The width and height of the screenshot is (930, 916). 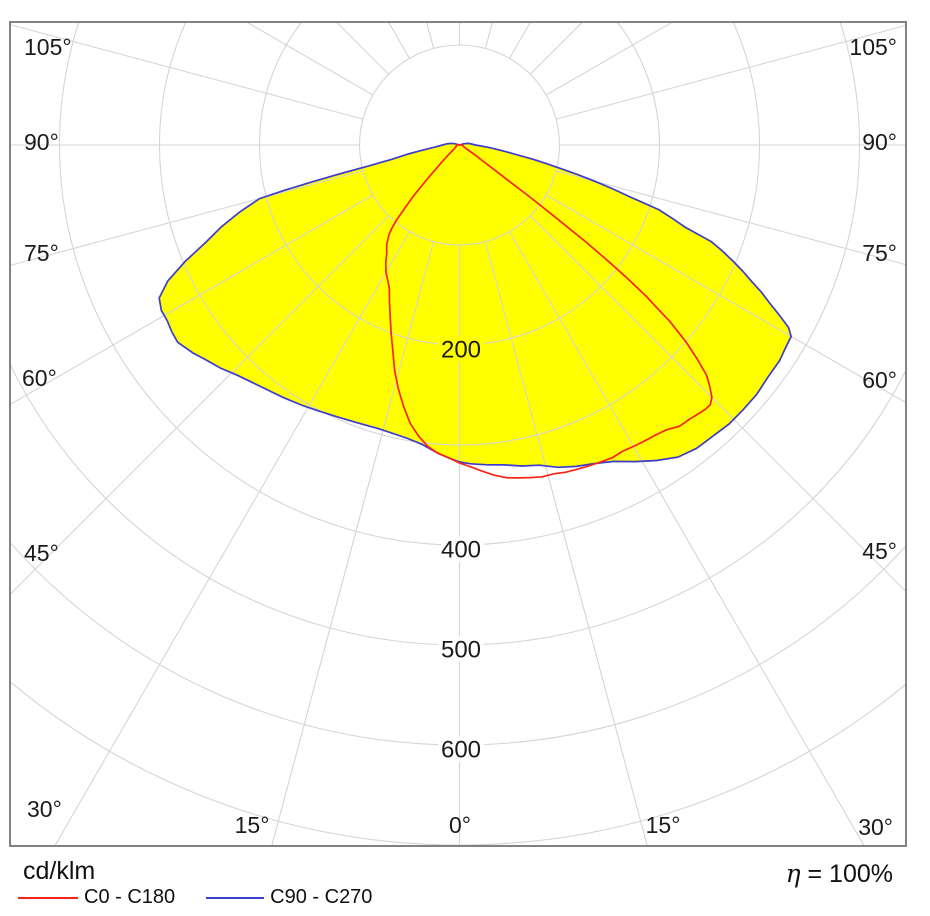 I want to click on angle-label-right: 60°, so click(x=879, y=380).